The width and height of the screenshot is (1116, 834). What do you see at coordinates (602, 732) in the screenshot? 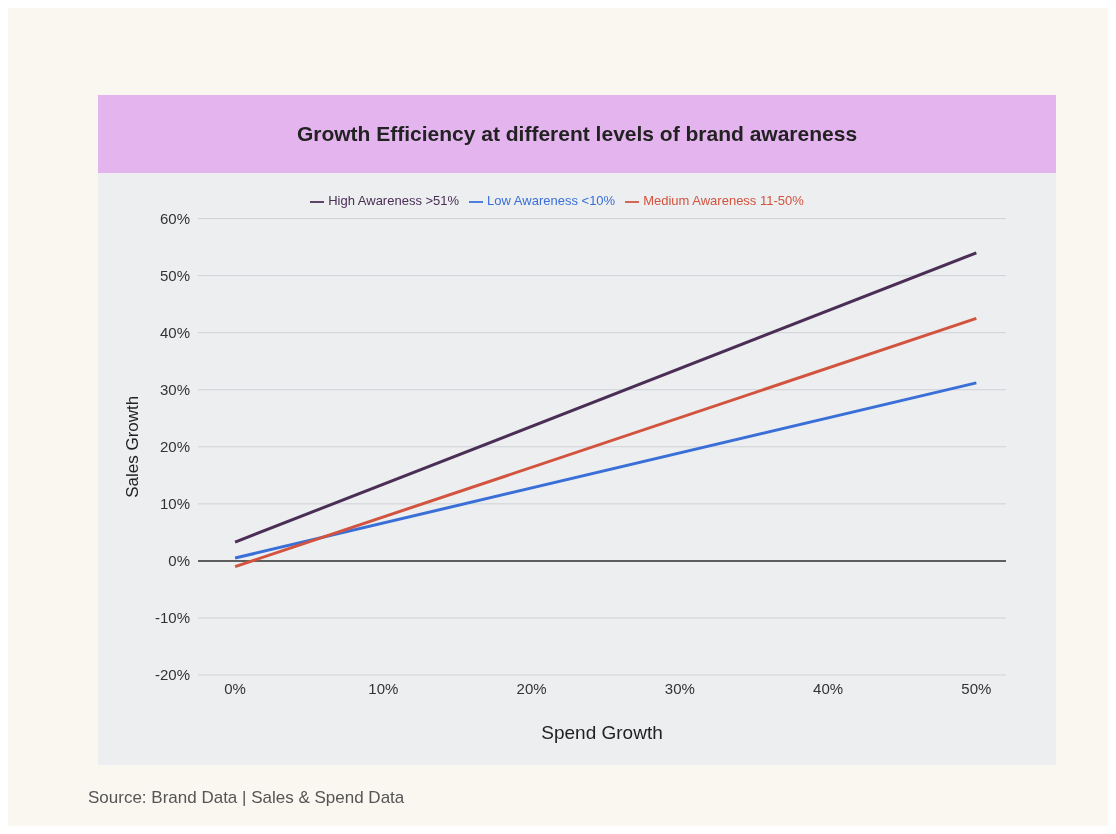
I see `x-axis-title: Spend Growth` at bounding box center [602, 732].